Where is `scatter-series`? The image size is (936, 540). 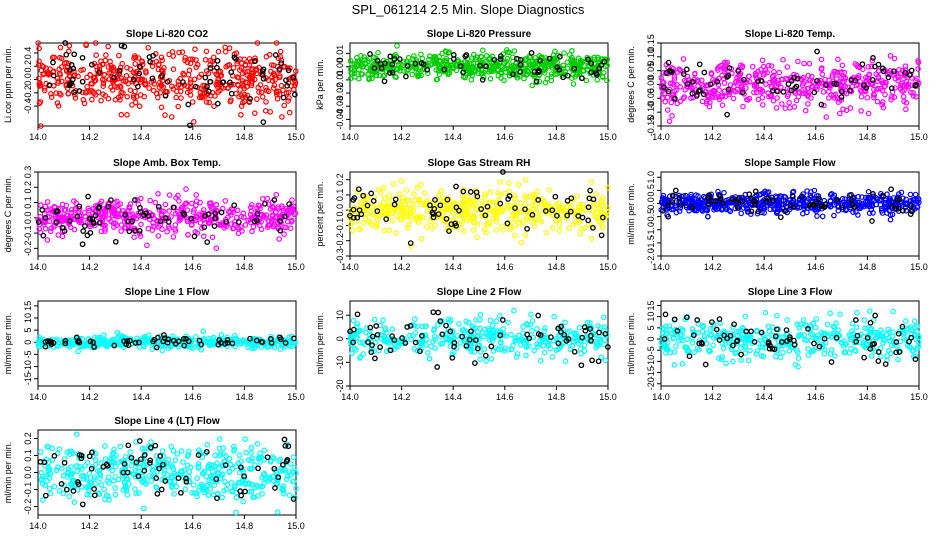 scatter-series is located at coordinates (479, 66).